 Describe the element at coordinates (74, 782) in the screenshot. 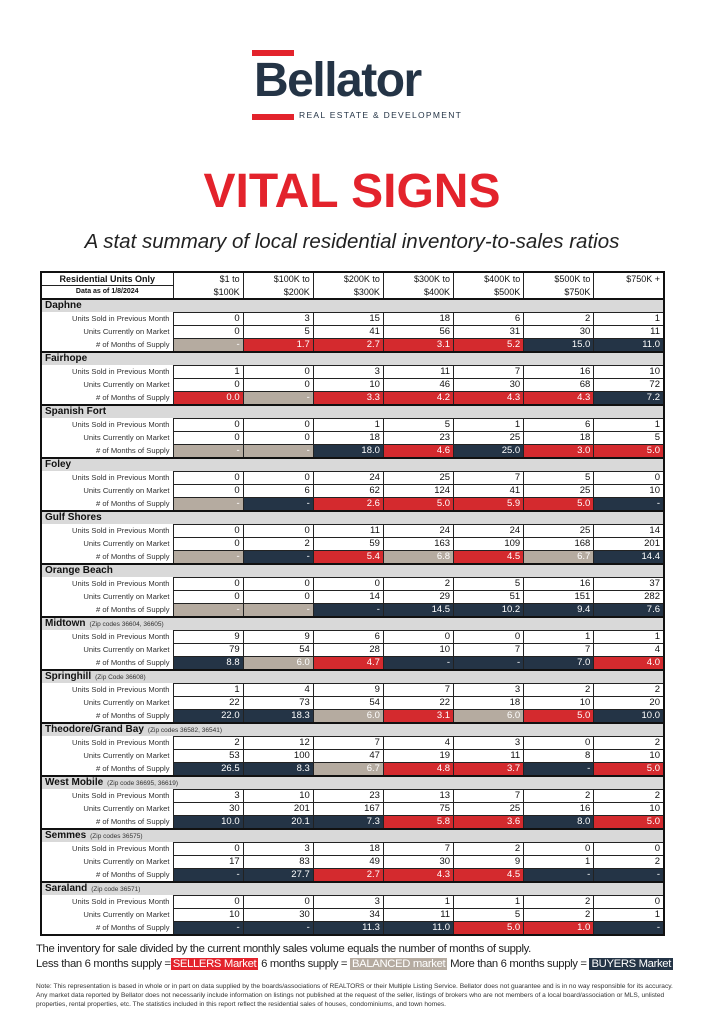

I see `section-name: West Mobile` at that location.